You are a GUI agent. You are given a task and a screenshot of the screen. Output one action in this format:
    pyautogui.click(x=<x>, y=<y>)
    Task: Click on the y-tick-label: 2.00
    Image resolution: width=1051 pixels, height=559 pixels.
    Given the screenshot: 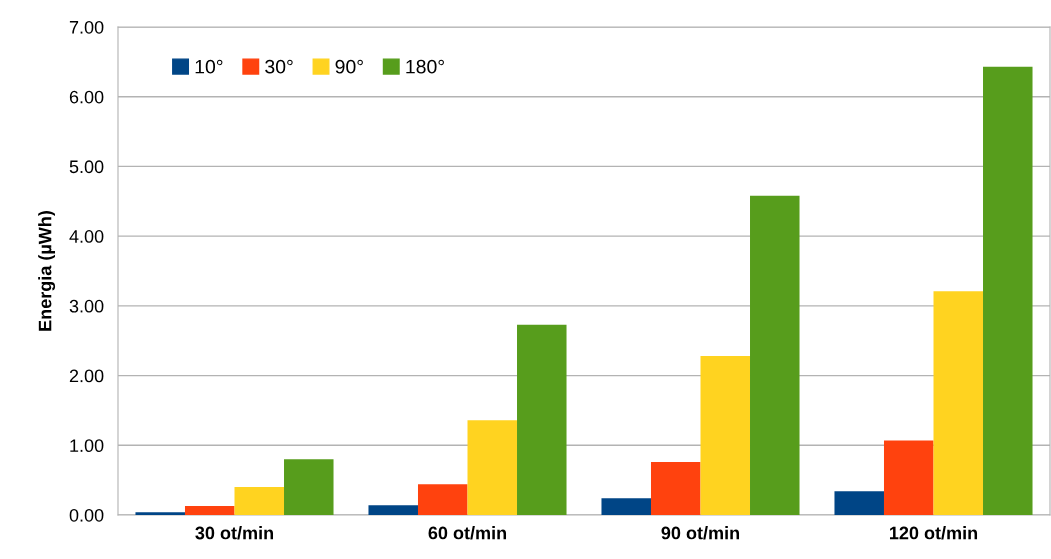 What is the action you would take?
    pyautogui.click(x=86, y=376)
    